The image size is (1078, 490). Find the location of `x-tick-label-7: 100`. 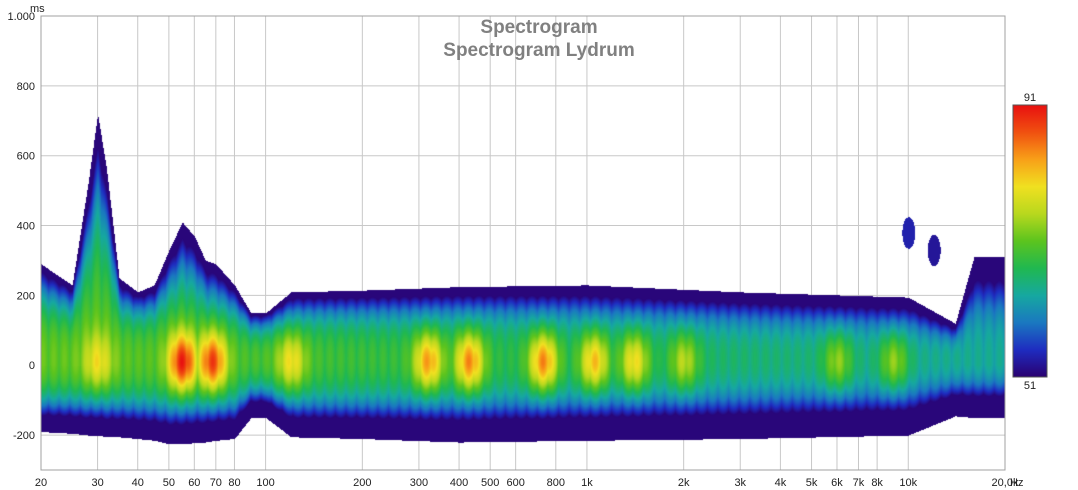

x-tick-label-7: 100 is located at coordinates (265, 483).